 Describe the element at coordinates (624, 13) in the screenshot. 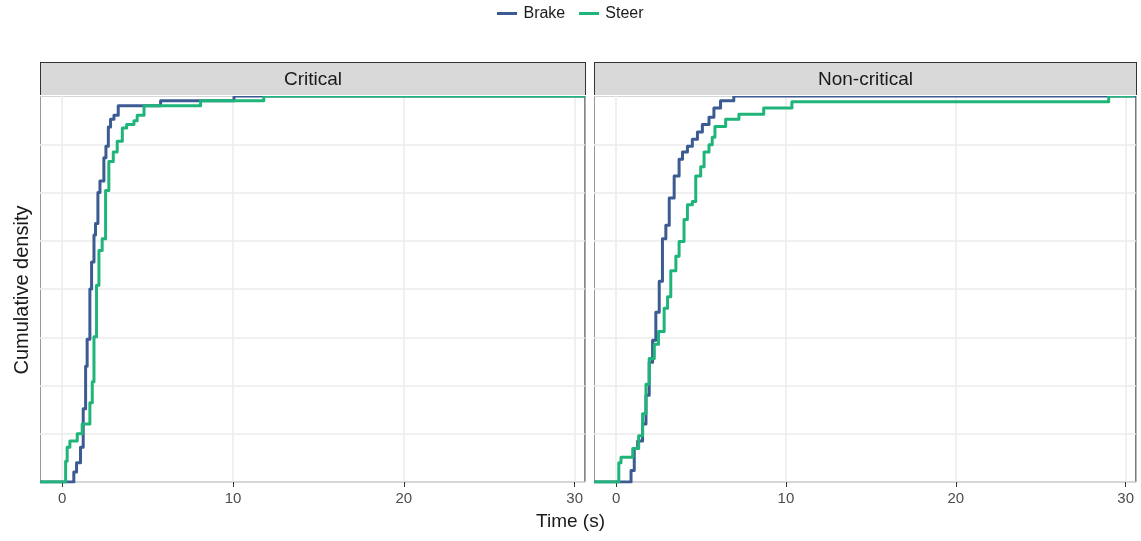

I see `legend-label: Steer` at that location.